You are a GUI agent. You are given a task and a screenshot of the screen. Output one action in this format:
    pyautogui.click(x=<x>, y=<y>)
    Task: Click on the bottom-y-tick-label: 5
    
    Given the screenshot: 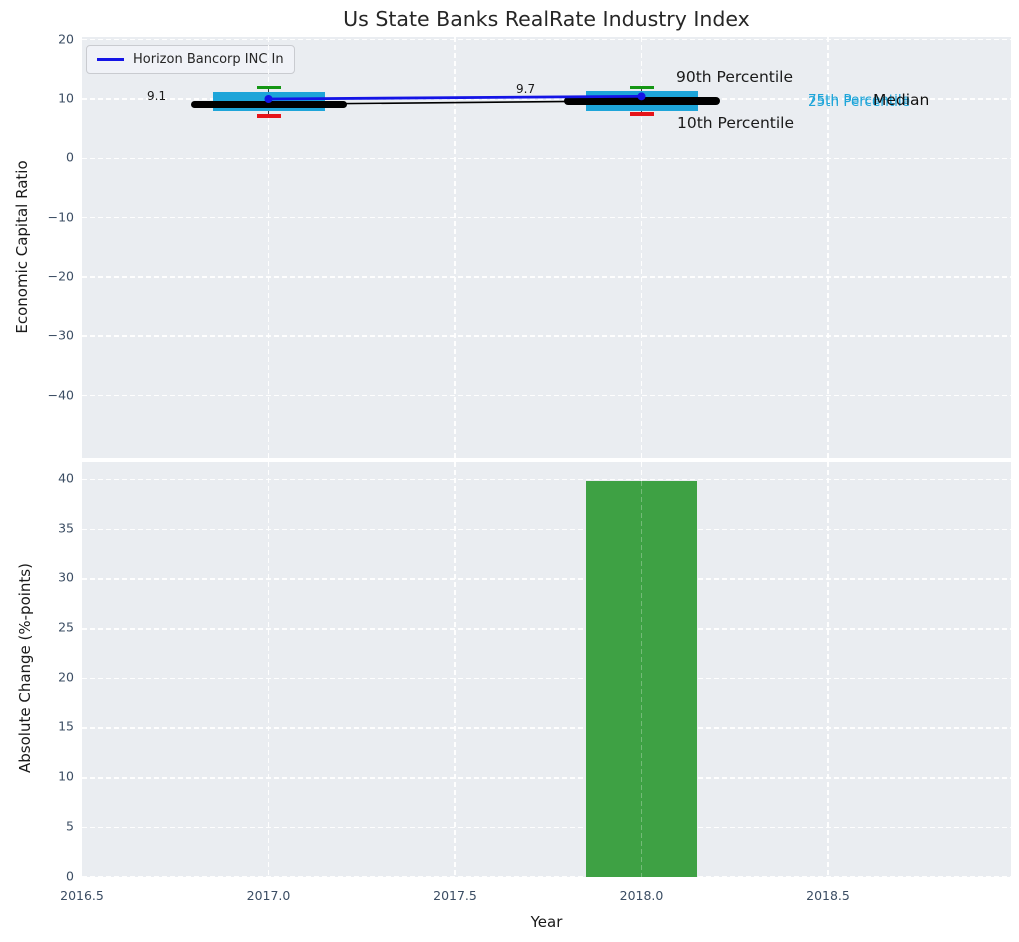 What is the action you would take?
    pyautogui.click(x=70, y=826)
    